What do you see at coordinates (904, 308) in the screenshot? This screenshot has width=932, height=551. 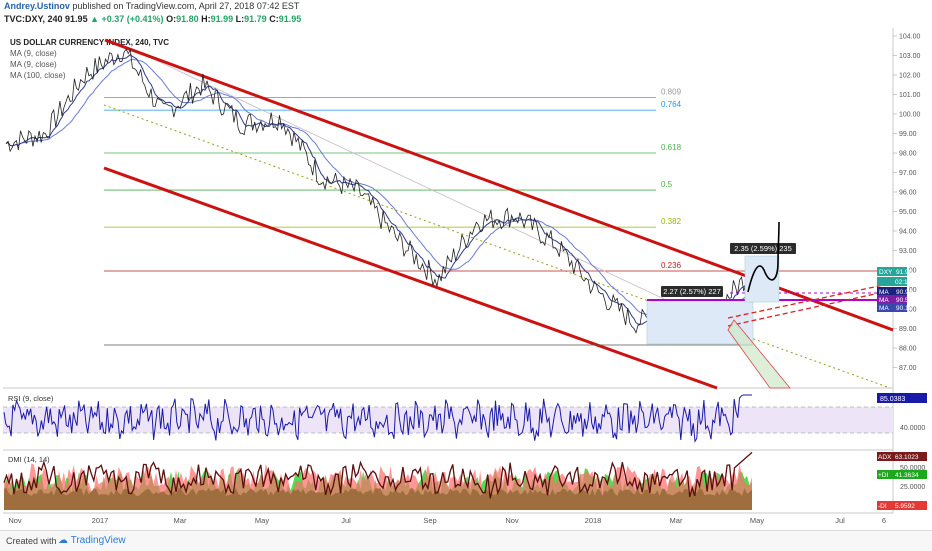 I see `axis-tag-value-4: 90.18` at bounding box center [904, 308].